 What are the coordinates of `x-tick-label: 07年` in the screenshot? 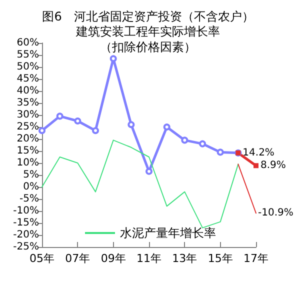 It's located at (77, 258).